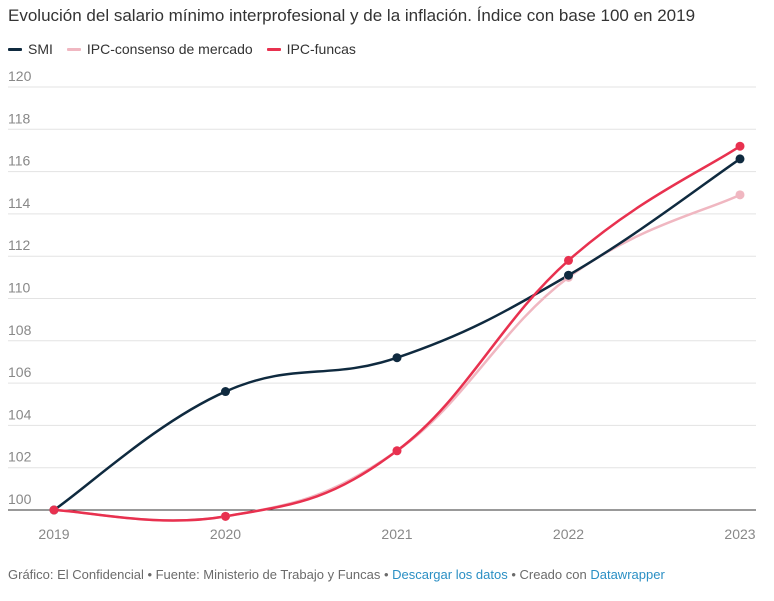 This screenshot has height=601, width=774. What do you see at coordinates (568, 534) in the screenshot?
I see `x-tick-label-2022: 2022` at bounding box center [568, 534].